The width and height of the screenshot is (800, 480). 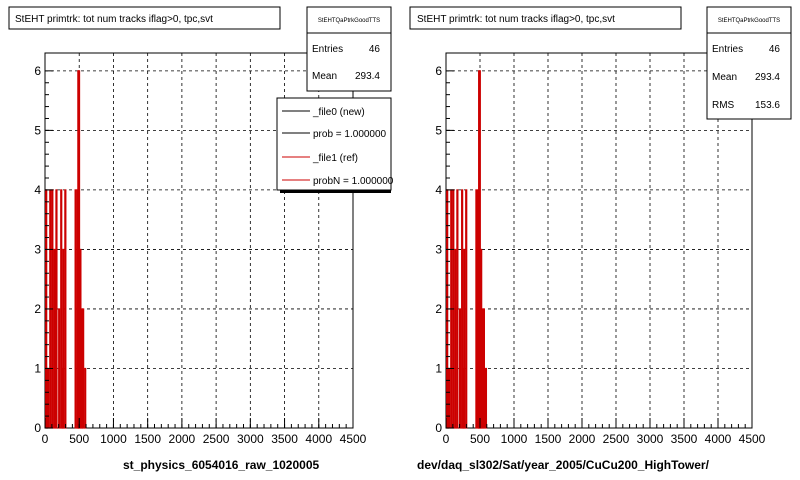 What do you see at coordinates (335, 158) in the screenshot?
I see `legend-label-file1: _file1 (ref)` at bounding box center [335, 158].